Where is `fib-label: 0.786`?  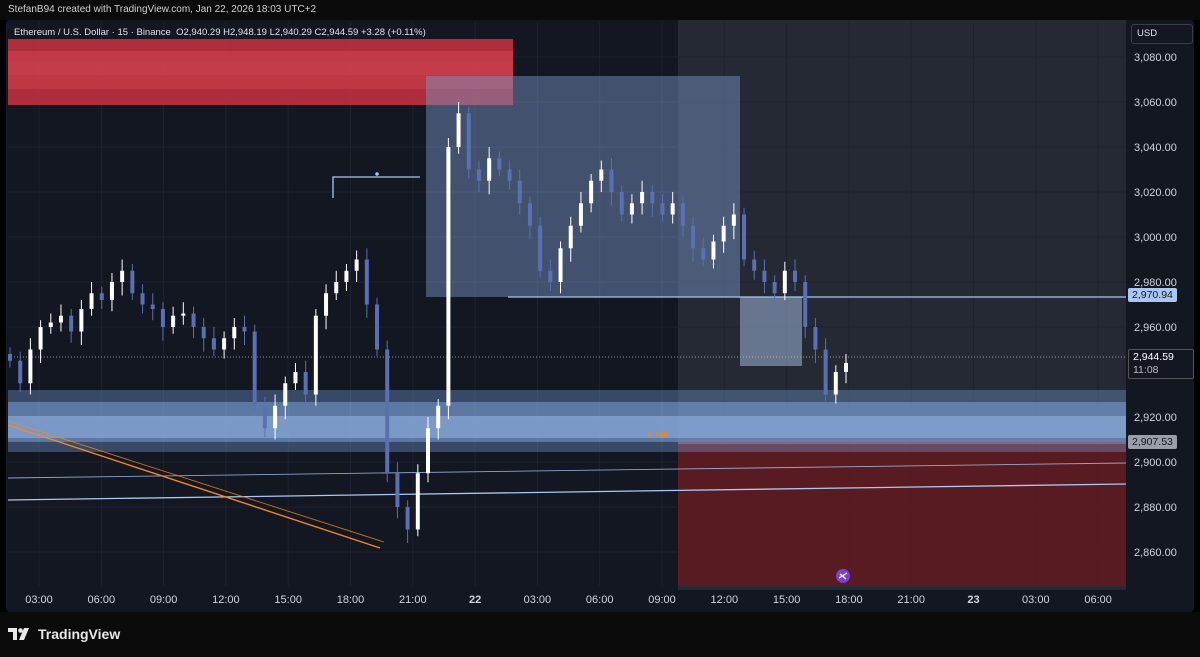 fib-label: 0.786 is located at coordinates (658, 435).